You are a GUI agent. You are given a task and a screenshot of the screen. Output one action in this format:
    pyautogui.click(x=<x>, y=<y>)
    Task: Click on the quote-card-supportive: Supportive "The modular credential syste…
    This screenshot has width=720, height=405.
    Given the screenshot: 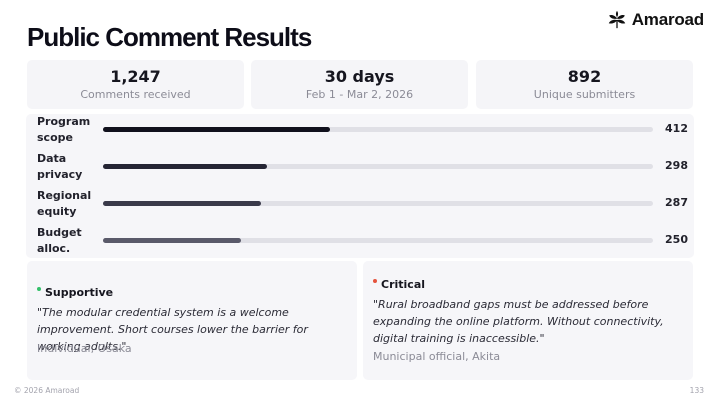 What is the action you would take?
    pyautogui.click(x=192, y=320)
    